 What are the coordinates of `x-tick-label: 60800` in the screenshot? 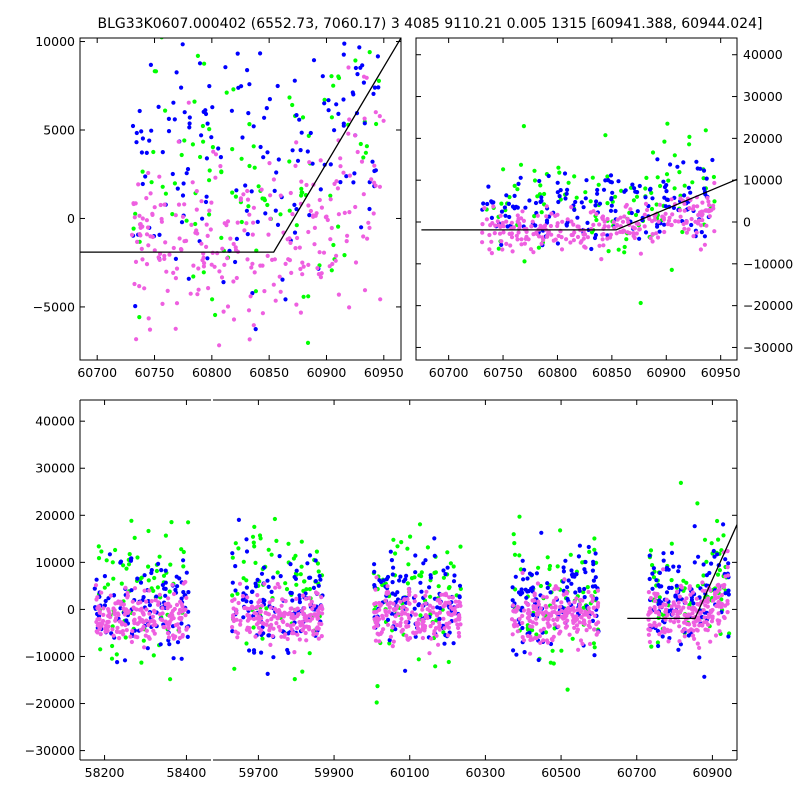 It's located at (212, 372).